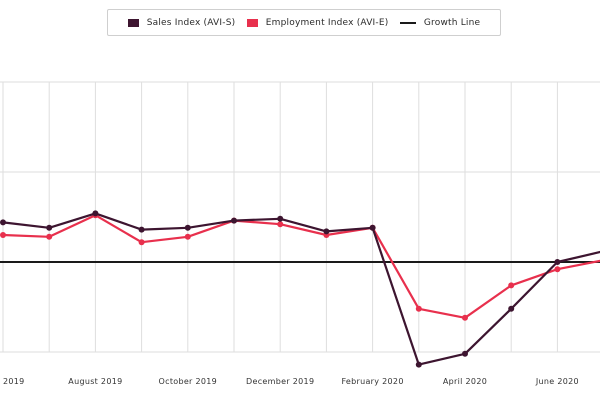 The height and width of the screenshot is (404, 600). What do you see at coordinates (133, 22) in the screenshot?
I see `legend-swatch-sales` at bounding box center [133, 22].